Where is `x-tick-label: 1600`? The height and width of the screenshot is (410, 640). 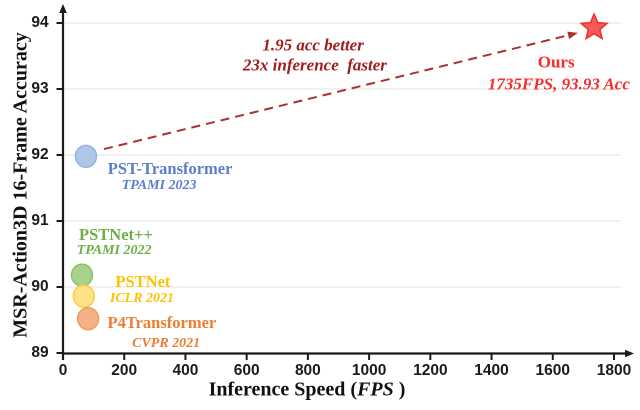
x-tick-label: 1600 is located at coordinates (553, 370).